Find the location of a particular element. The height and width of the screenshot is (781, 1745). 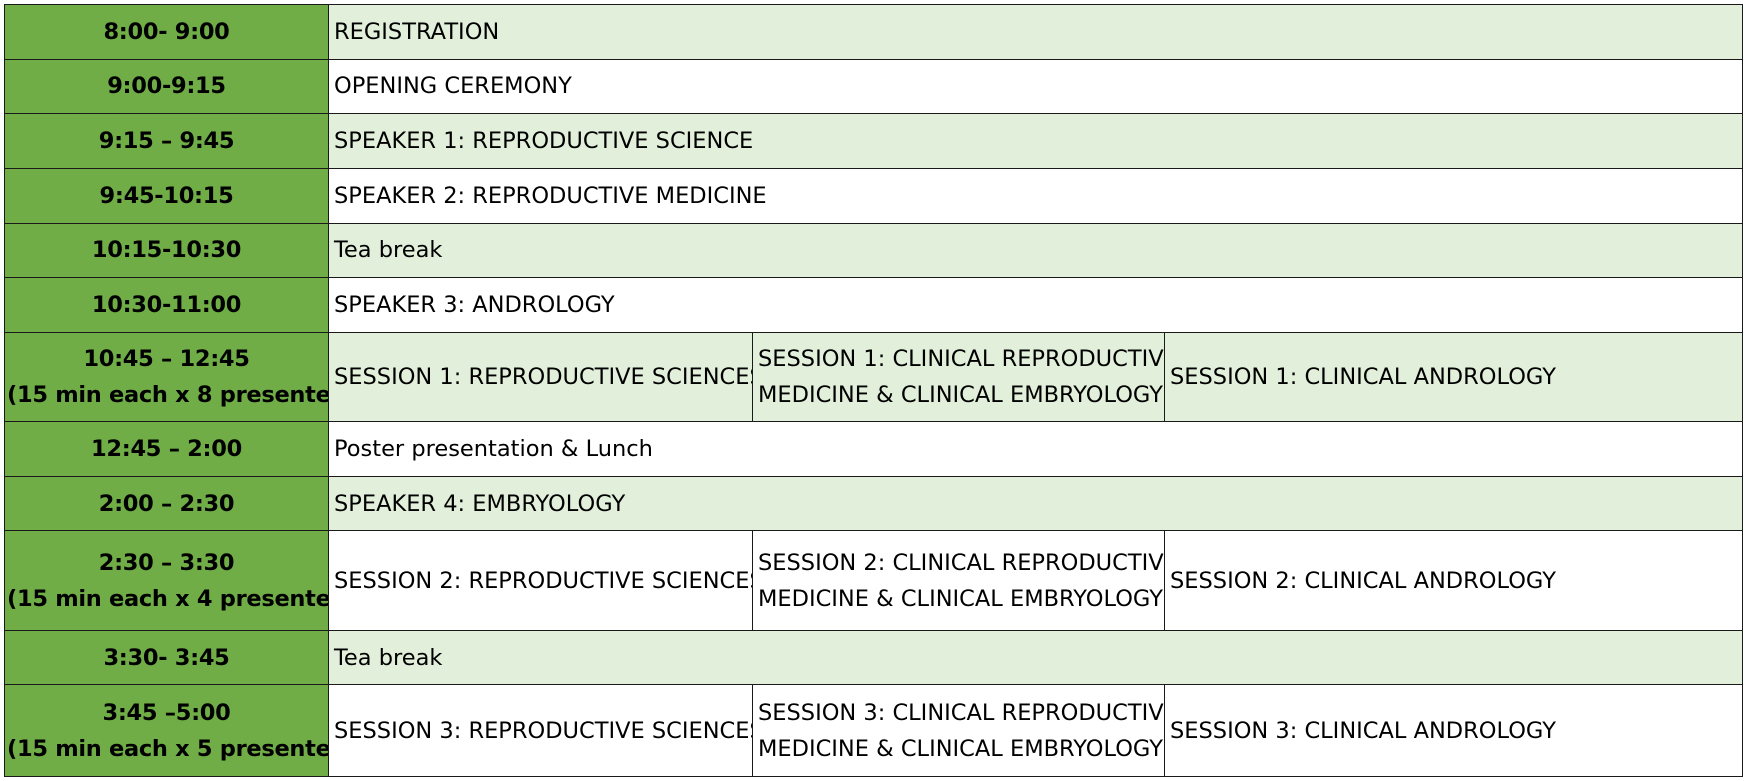

agenda-item: SPEAKER 1: REPRODUCTIVE SCIENCE is located at coordinates (1035, 141).